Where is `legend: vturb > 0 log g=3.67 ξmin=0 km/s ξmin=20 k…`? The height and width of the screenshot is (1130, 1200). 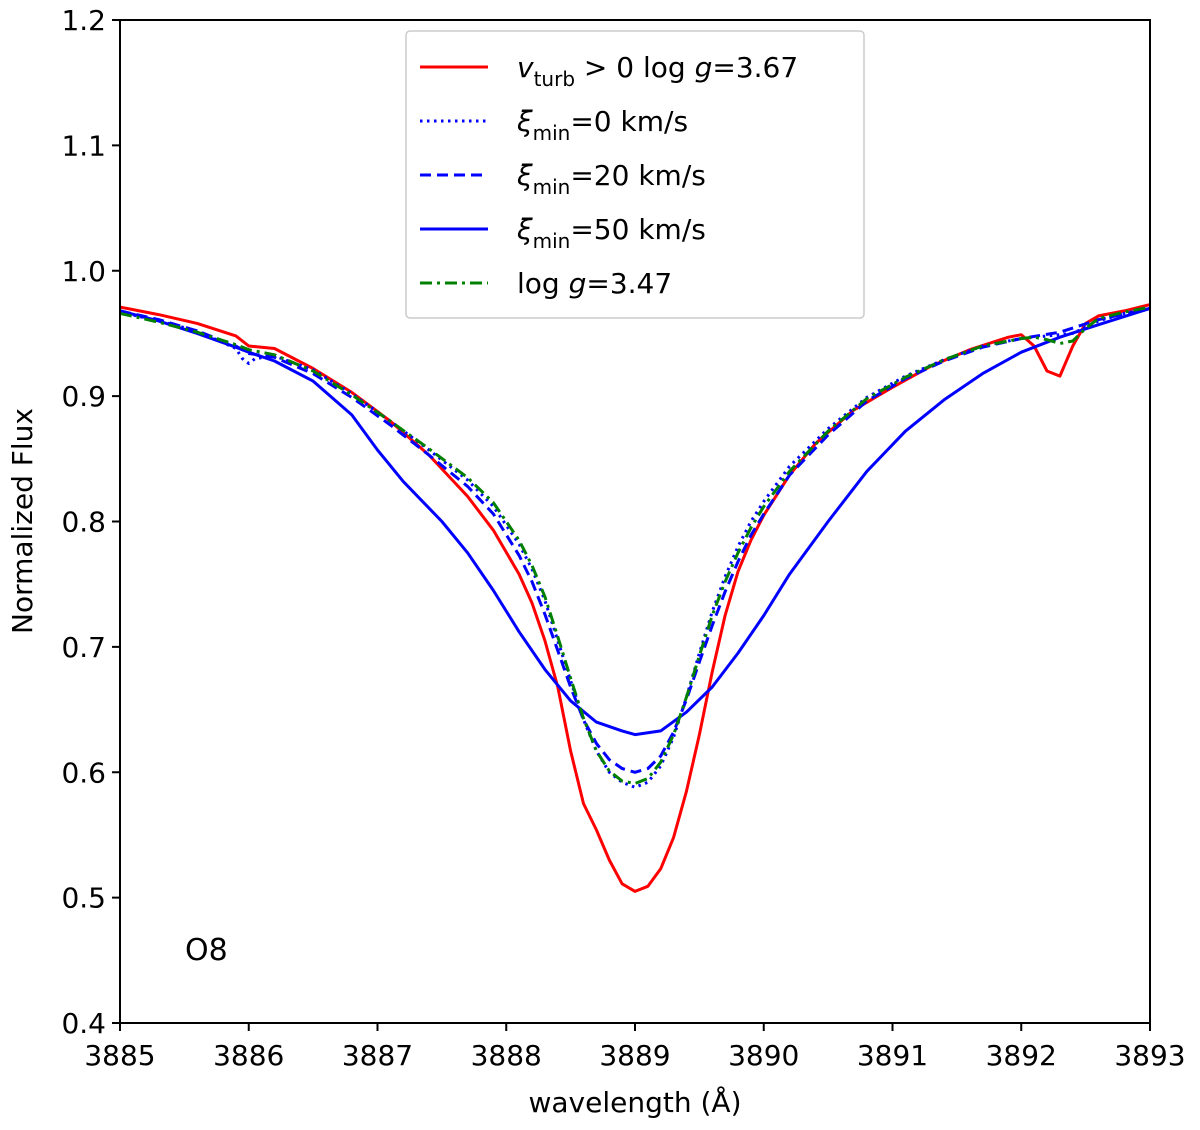 legend: vturb > 0 log g=3.67 ξmin=0 km/s ξmin=20 k… is located at coordinates (635, 174).